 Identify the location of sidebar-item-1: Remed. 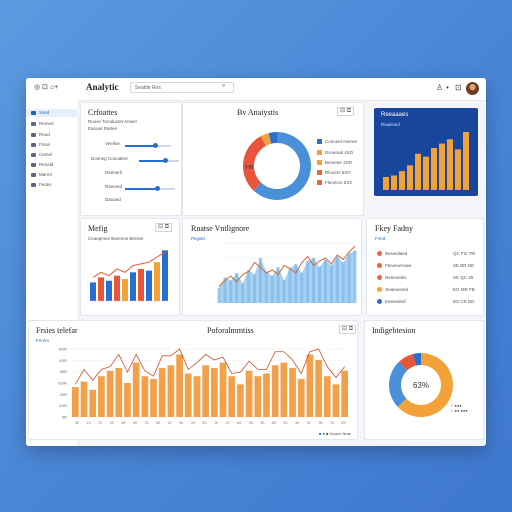
(42, 124).